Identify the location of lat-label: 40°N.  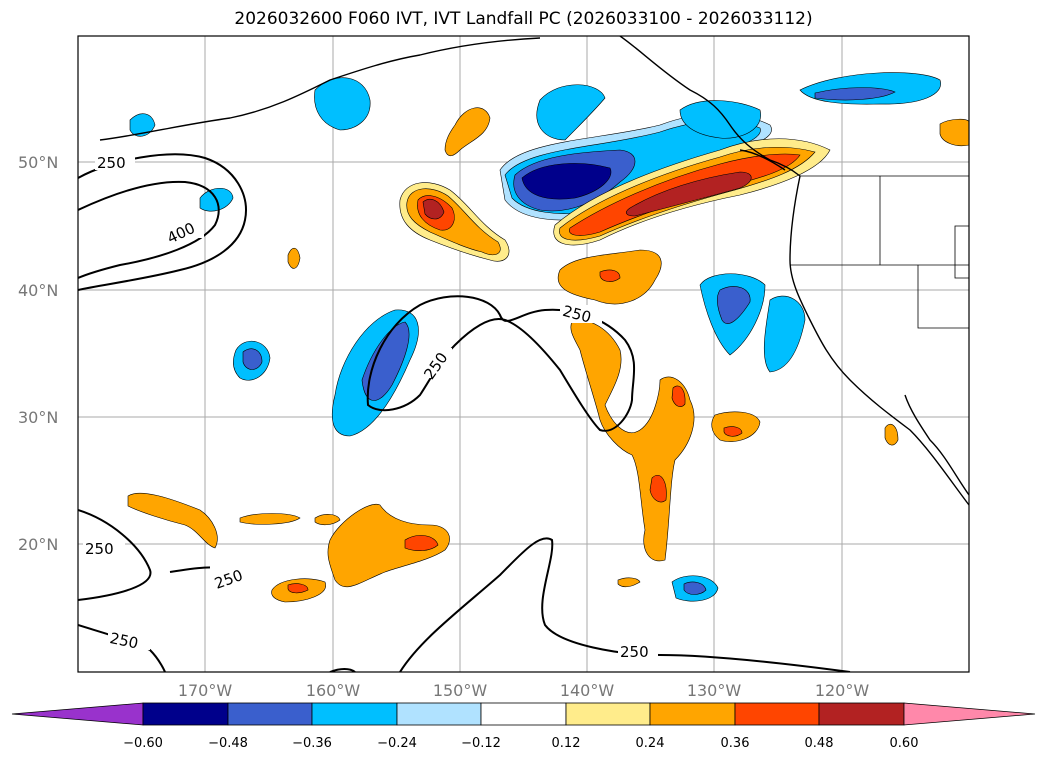
(38, 290).